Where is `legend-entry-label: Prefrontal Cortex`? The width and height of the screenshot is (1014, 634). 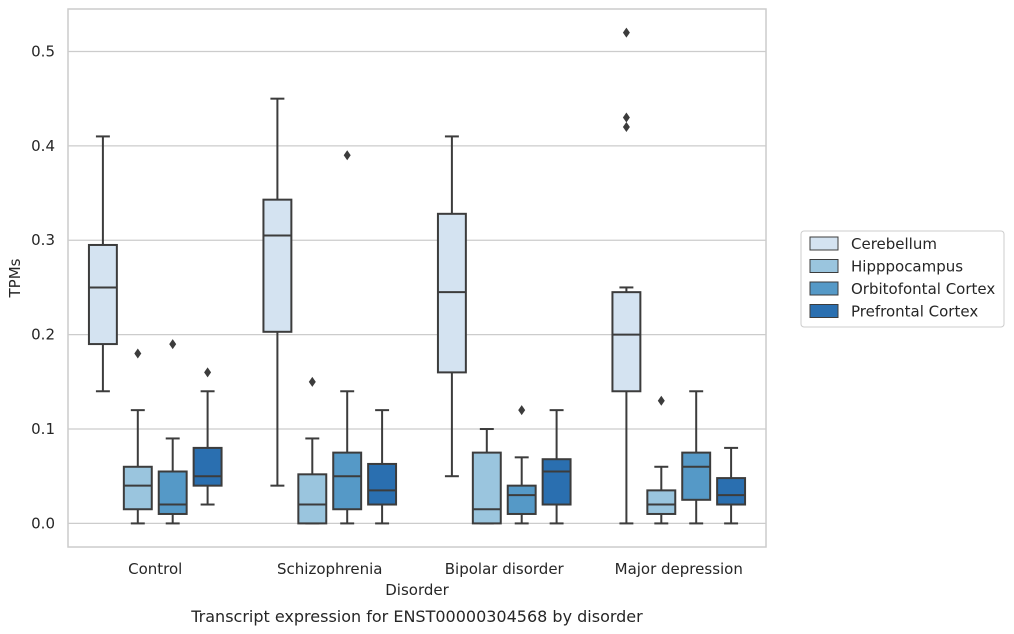 legend-entry-label: Prefrontal Cortex is located at coordinates (914, 312).